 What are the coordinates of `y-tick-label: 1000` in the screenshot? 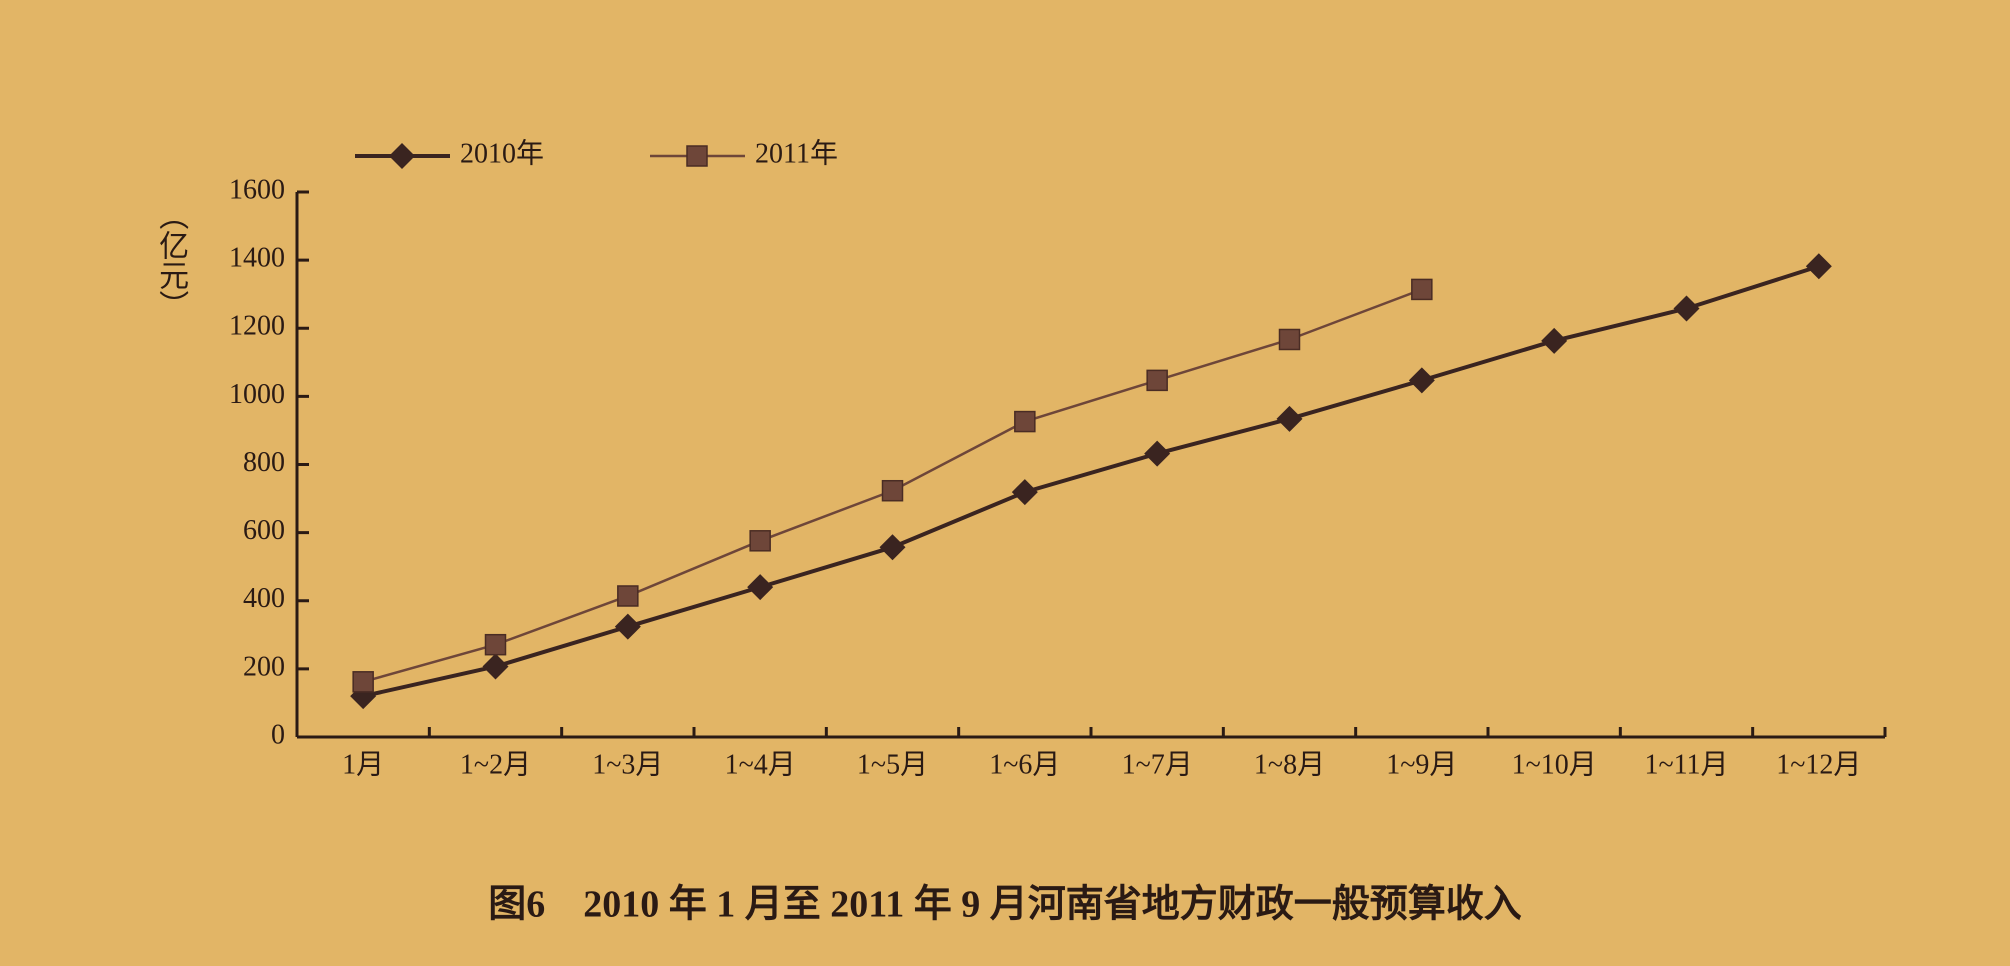 It's located at (257, 394).